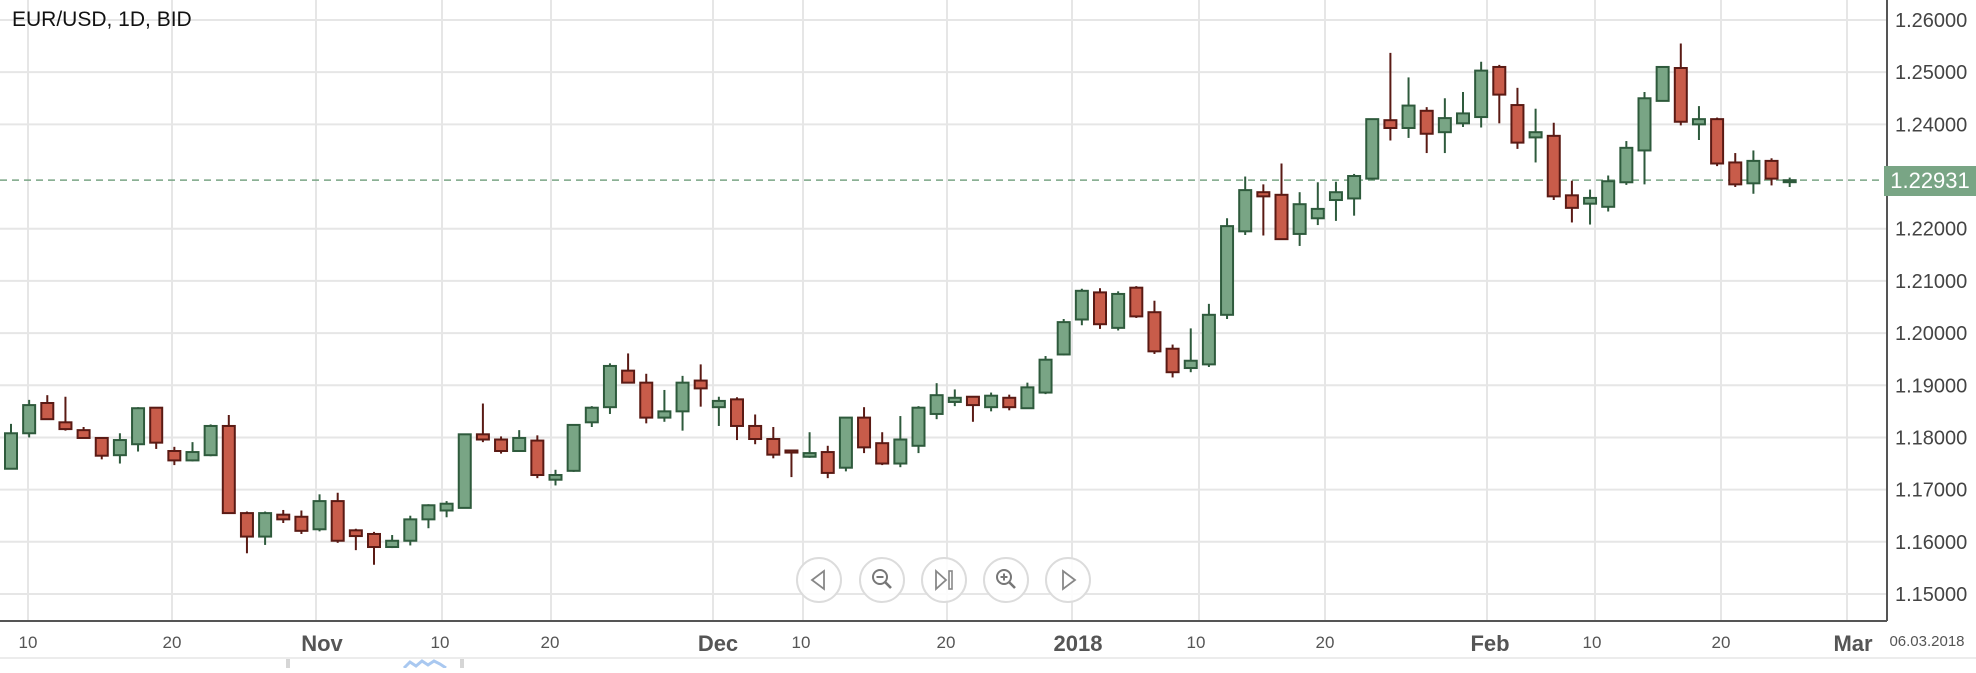 The width and height of the screenshot is (1976, 673). What do you see at coordinates (1931, 386) in the screenshot?
I see `y-tick-label: 1.19000` at bounding box center [1931, 386].